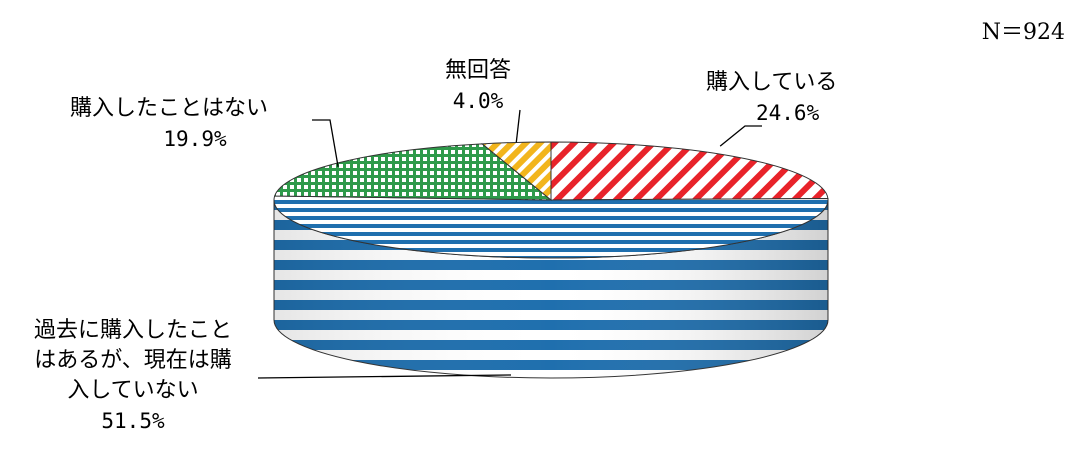  Describe the element at coordinates (551, 227) in the screenshot. I see `slice-past` at that location.